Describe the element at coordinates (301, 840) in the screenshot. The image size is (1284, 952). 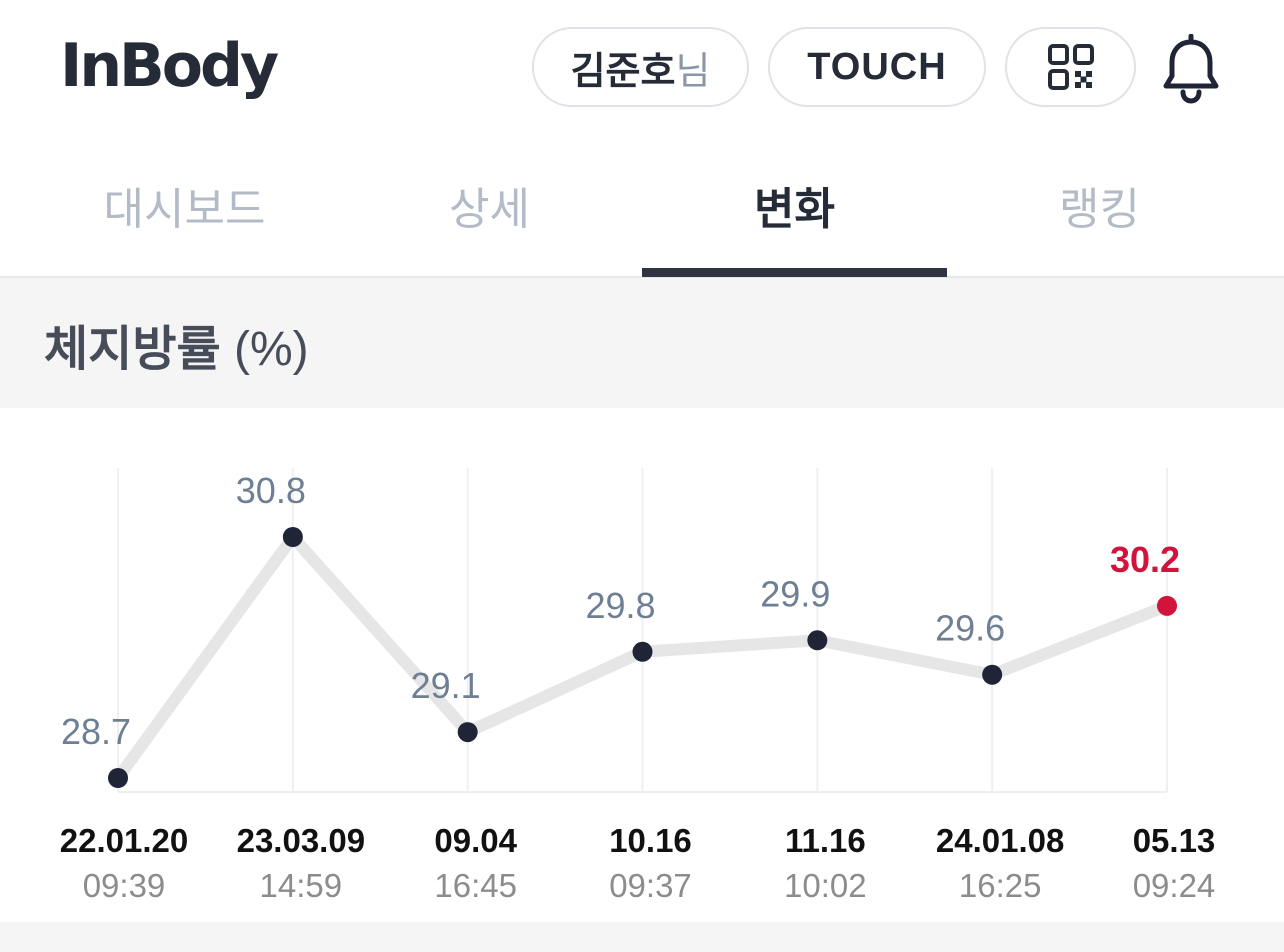
I see `chart-x-tick-date: 23.03.09` at that location.